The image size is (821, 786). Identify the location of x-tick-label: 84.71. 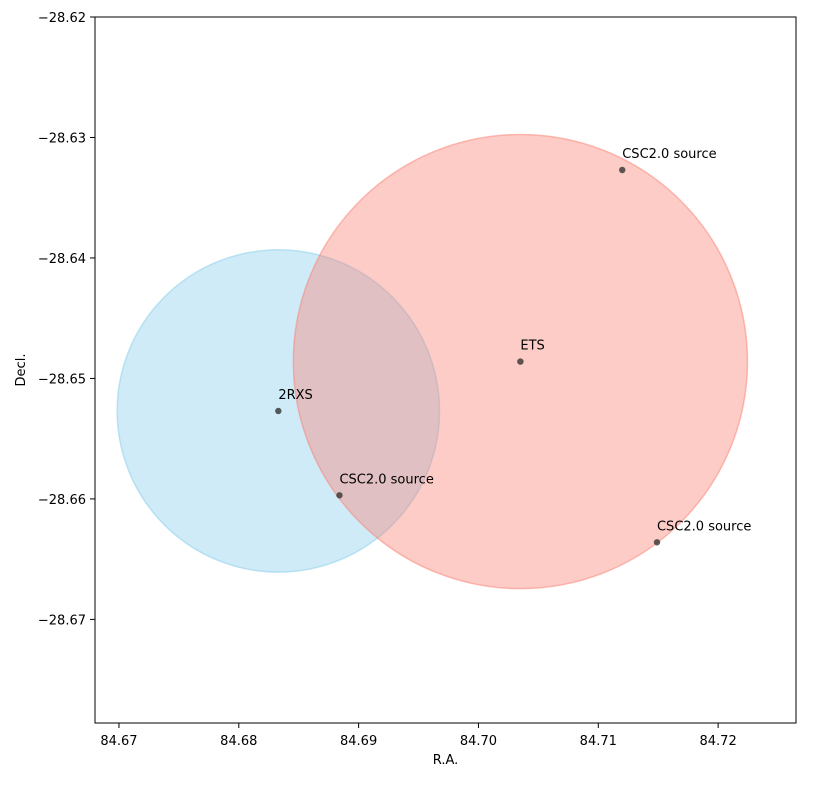
(598, 741).